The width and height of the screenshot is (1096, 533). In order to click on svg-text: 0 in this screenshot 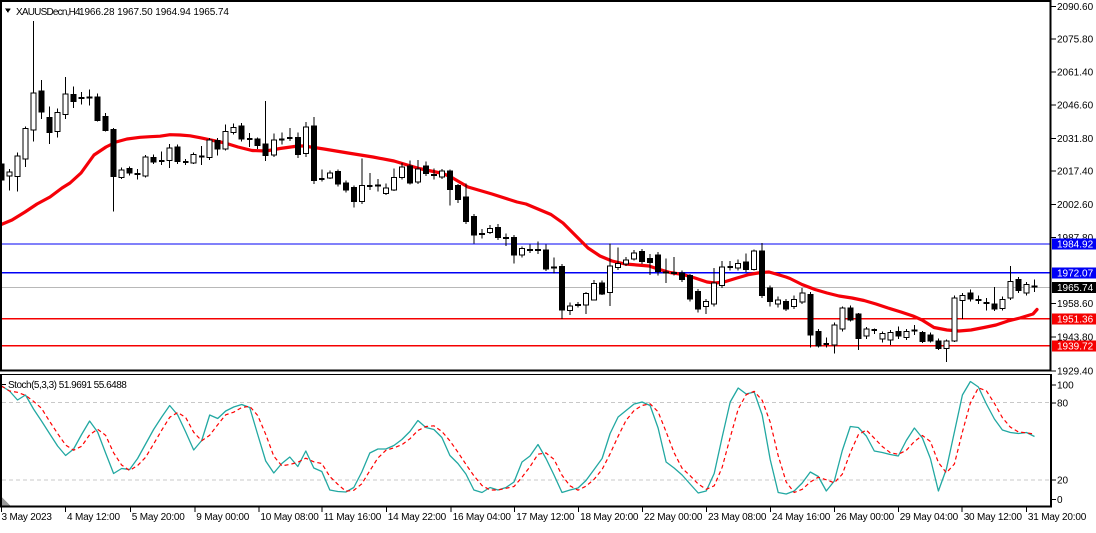, I will do `click(1060, 500)`.